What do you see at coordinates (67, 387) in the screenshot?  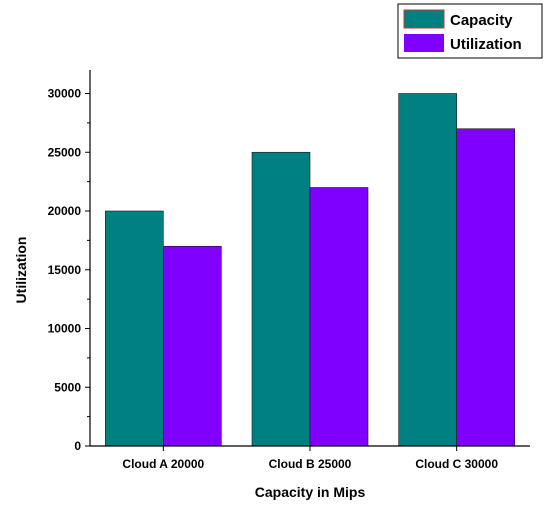 I see `y-tick-label: 5000` at bounding box center [67, 387].